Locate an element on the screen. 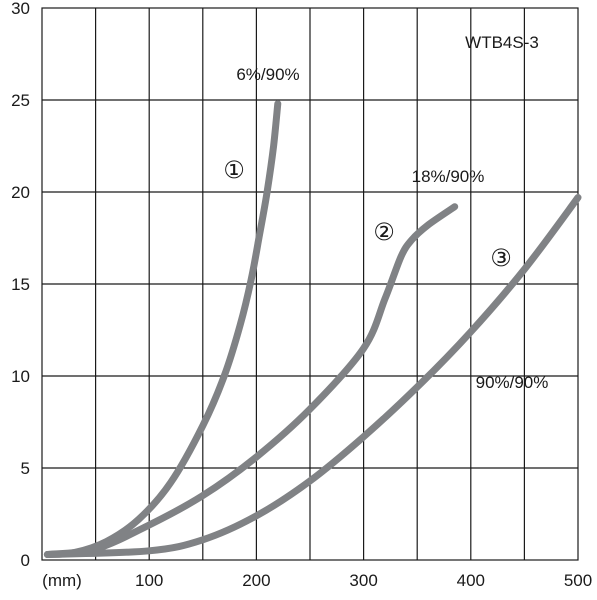 The image size is (597, 600). chart-title: WTB4S-3 is located at coordinates (502, 42).